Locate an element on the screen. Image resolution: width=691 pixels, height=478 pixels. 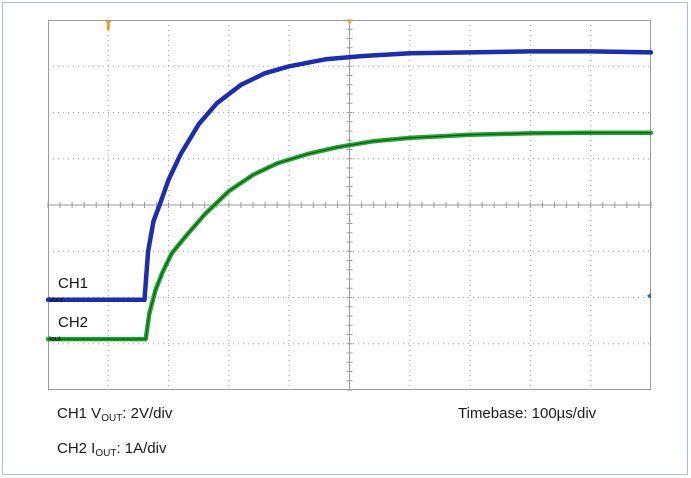
channel-labels: CH1 CH2 Vout Iout is located at coordinates (68, 309).